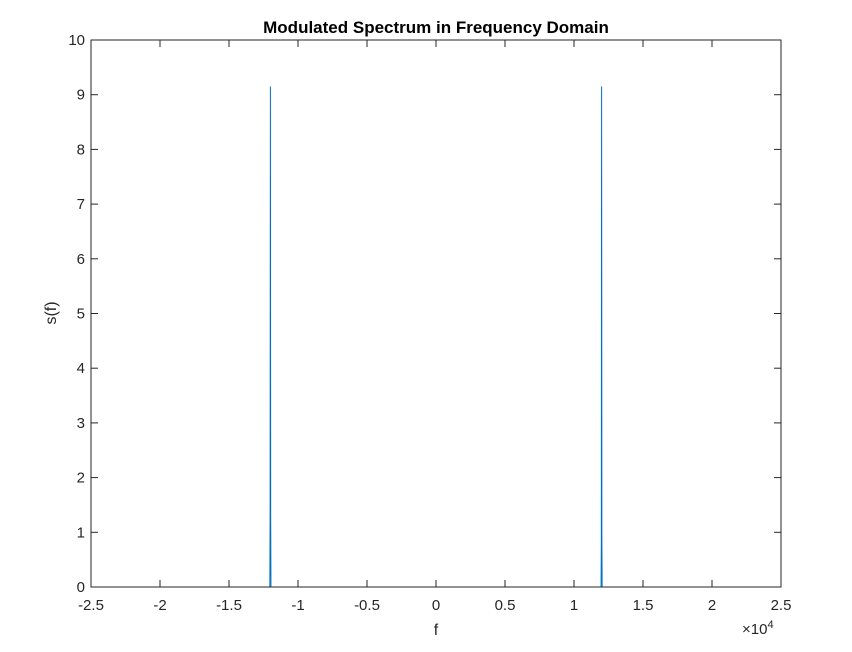  What do you see at coordinates (367, 605) in the screenshot?
I see `x-tick-label: -0.5` at bounding box center [367, 605].